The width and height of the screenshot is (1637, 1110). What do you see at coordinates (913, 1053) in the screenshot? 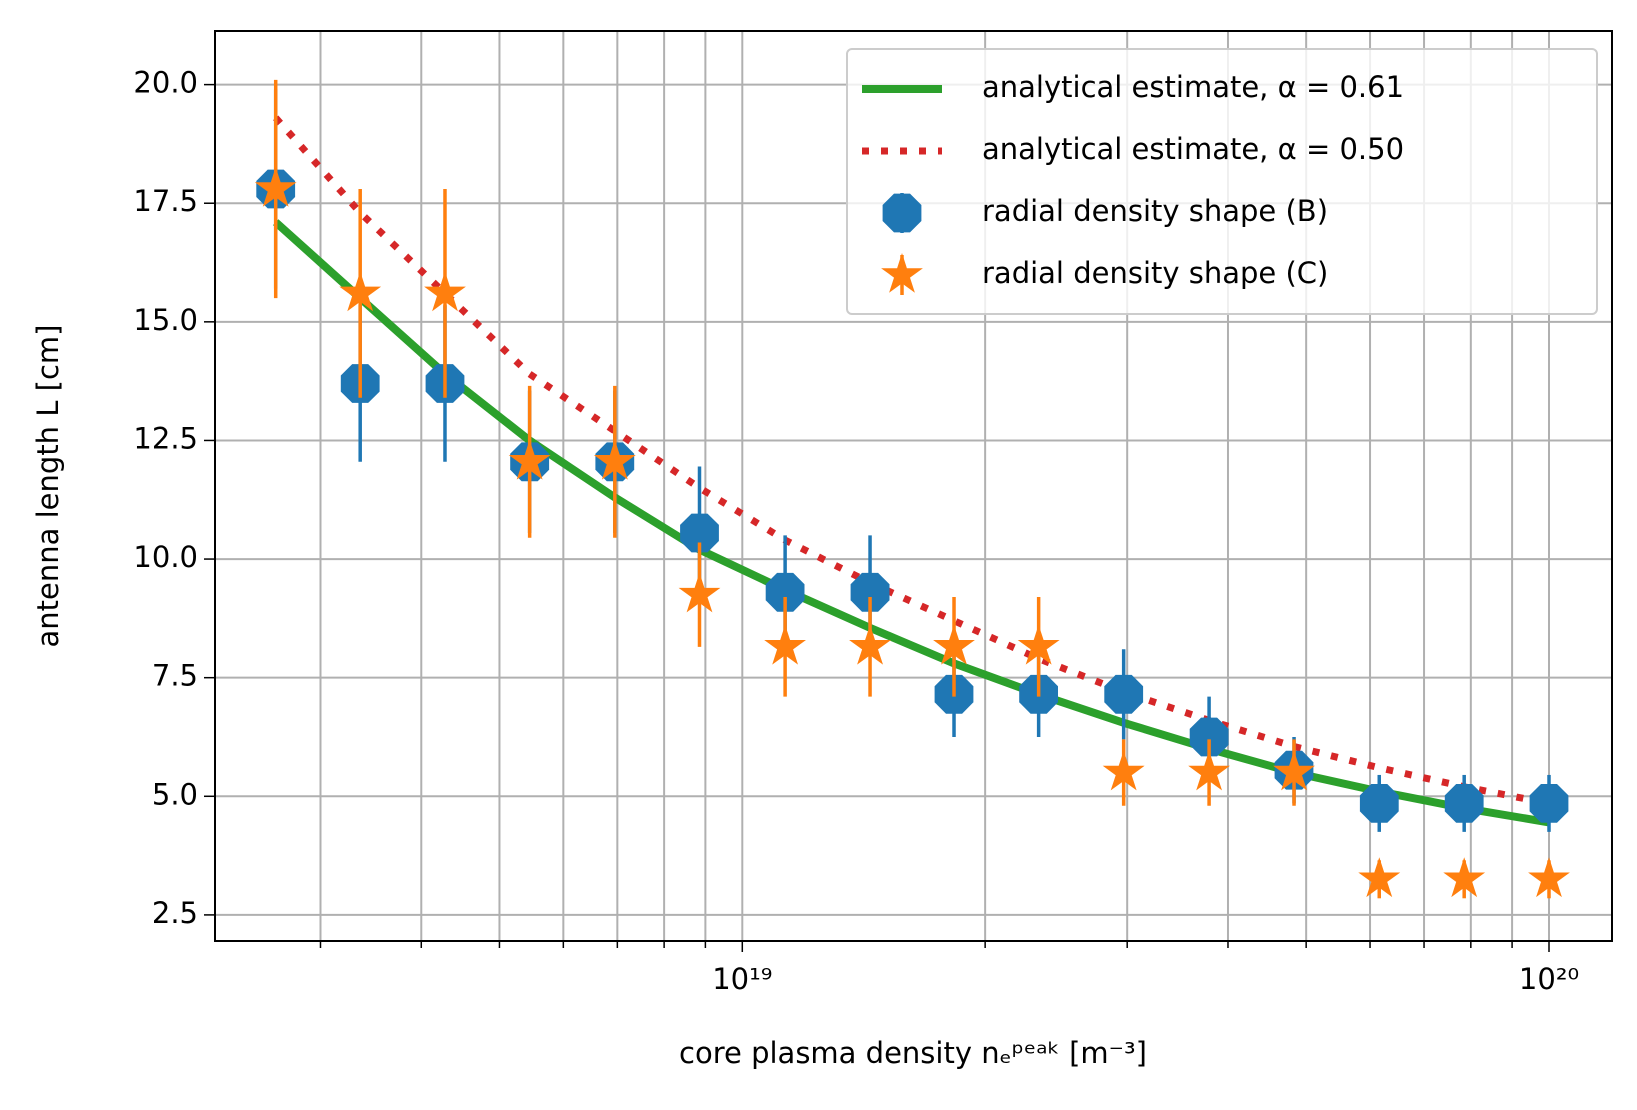
I see `x-axis-label: core plasma density nₑᵖᵉᵃᵏ [m⁻³]` at bounding box center [913, 1053].